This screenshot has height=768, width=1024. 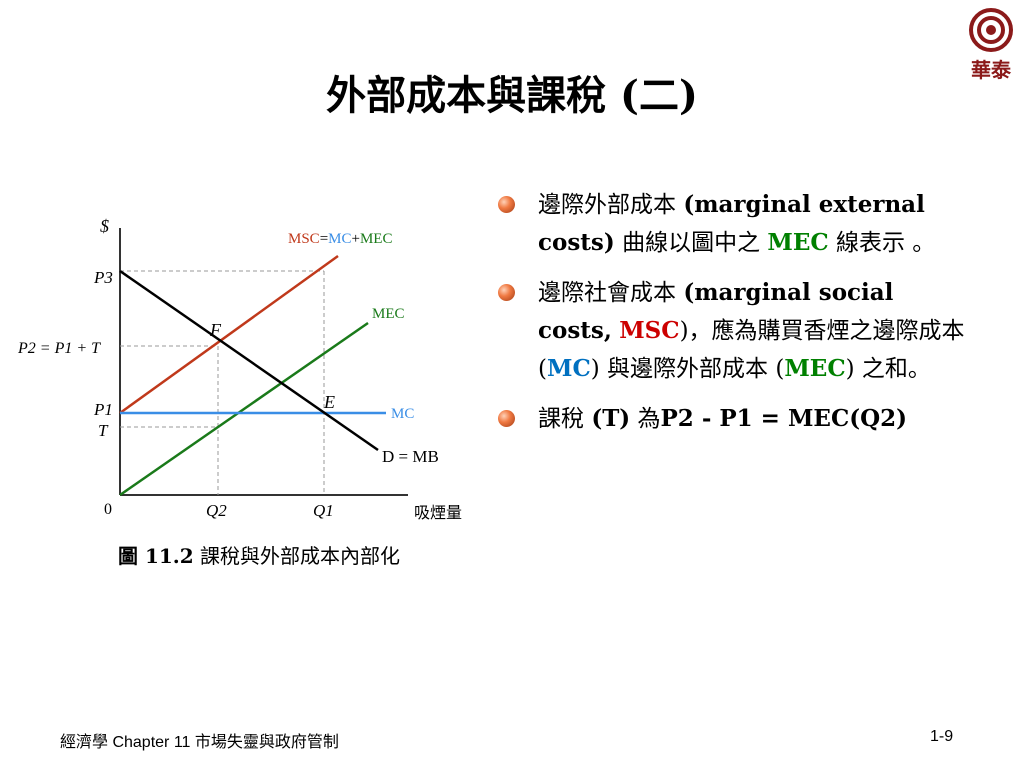 What do you see at coordinates (991, 70) in the screenshot?
I see `logo-text: 華泰` at bounding box center [991, 70].